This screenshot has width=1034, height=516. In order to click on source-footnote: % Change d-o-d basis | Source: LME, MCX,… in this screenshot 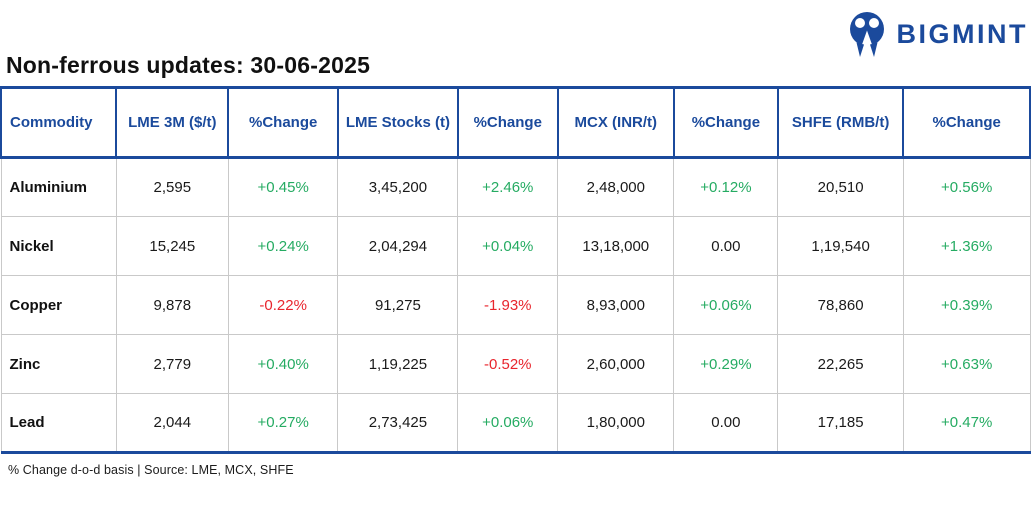, I will do `click(151, 470)`.